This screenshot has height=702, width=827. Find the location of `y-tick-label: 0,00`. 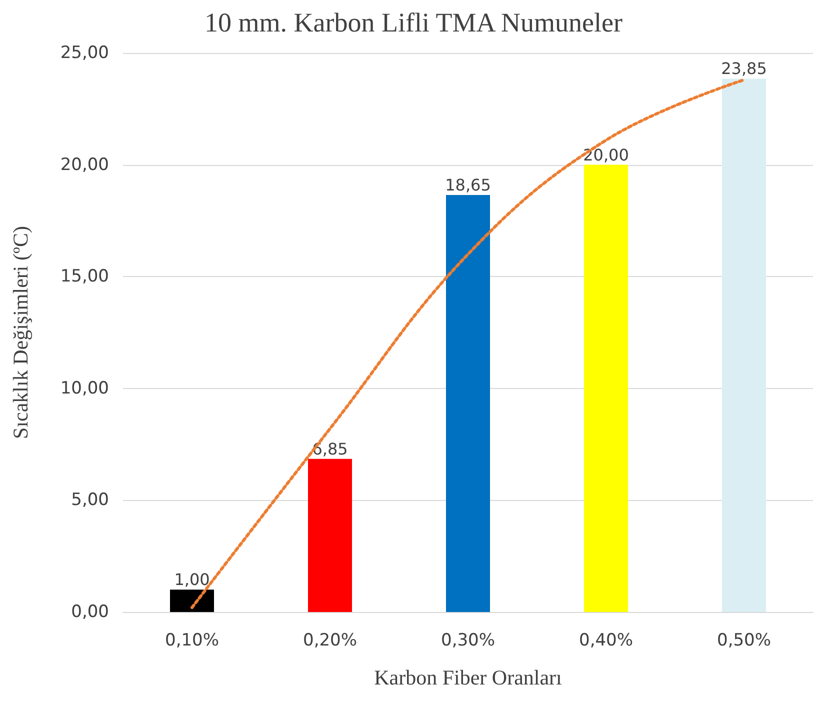

y-tick-label: 0,00 is located at coordinates (90, 612).